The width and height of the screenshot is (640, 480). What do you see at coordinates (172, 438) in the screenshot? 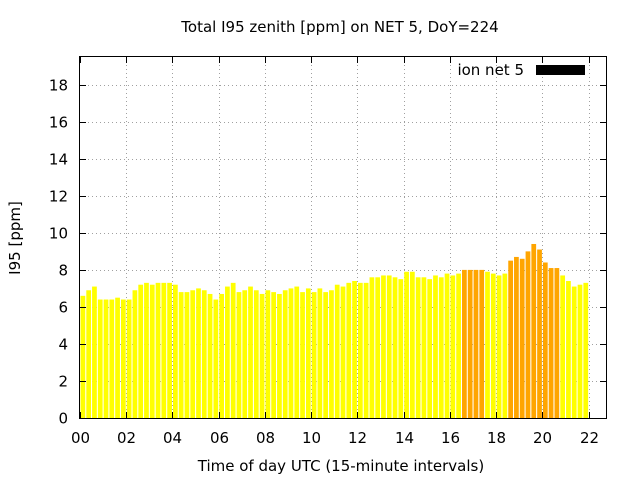
I see `x-tick-label: 04` at bounding box center [172, 438].